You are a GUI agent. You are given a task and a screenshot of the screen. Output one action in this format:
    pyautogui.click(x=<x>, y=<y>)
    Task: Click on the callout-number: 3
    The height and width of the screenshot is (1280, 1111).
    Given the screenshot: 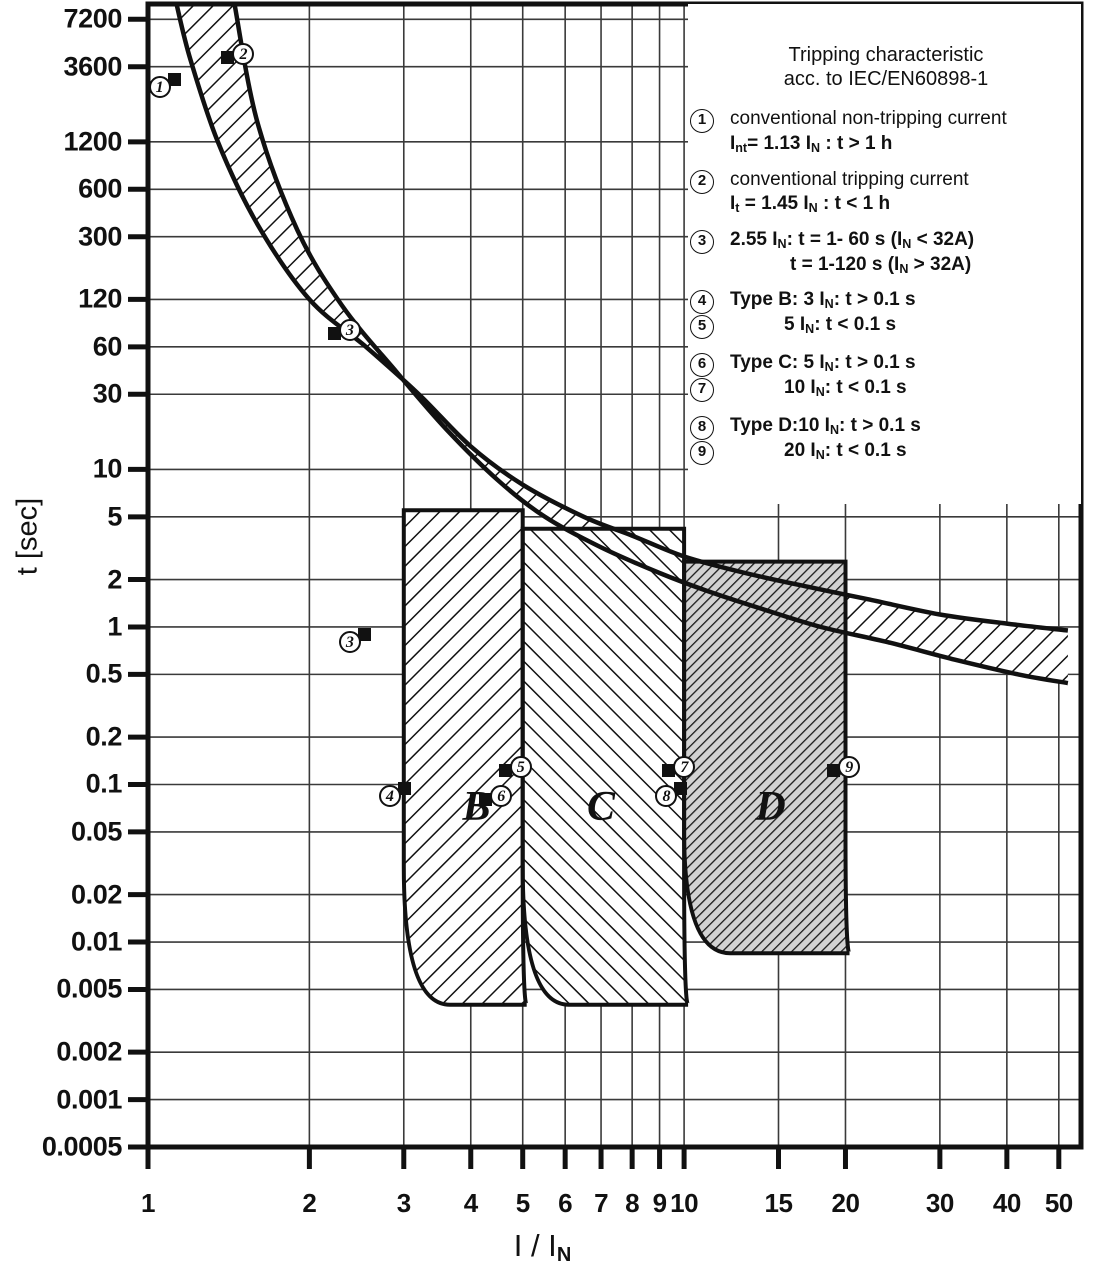 What is the action you would take?
    pyautogui.click(x=349, y=329)
    